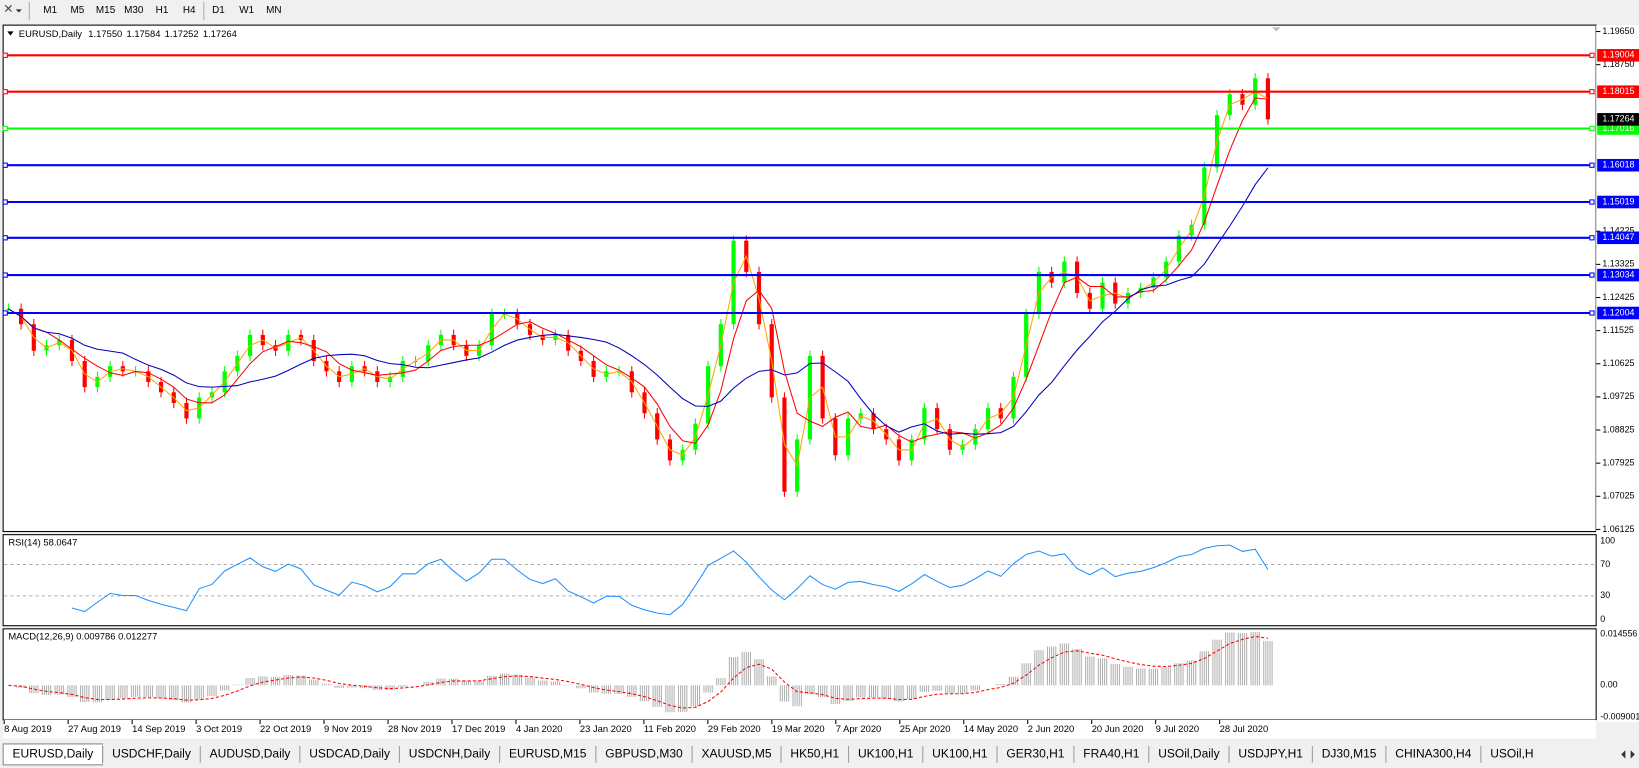 The image size is (1639, 768). Describe the element at coordinates (1618, 396) in the screenshot. I see `price-tick-label: 1.09725` at that location.